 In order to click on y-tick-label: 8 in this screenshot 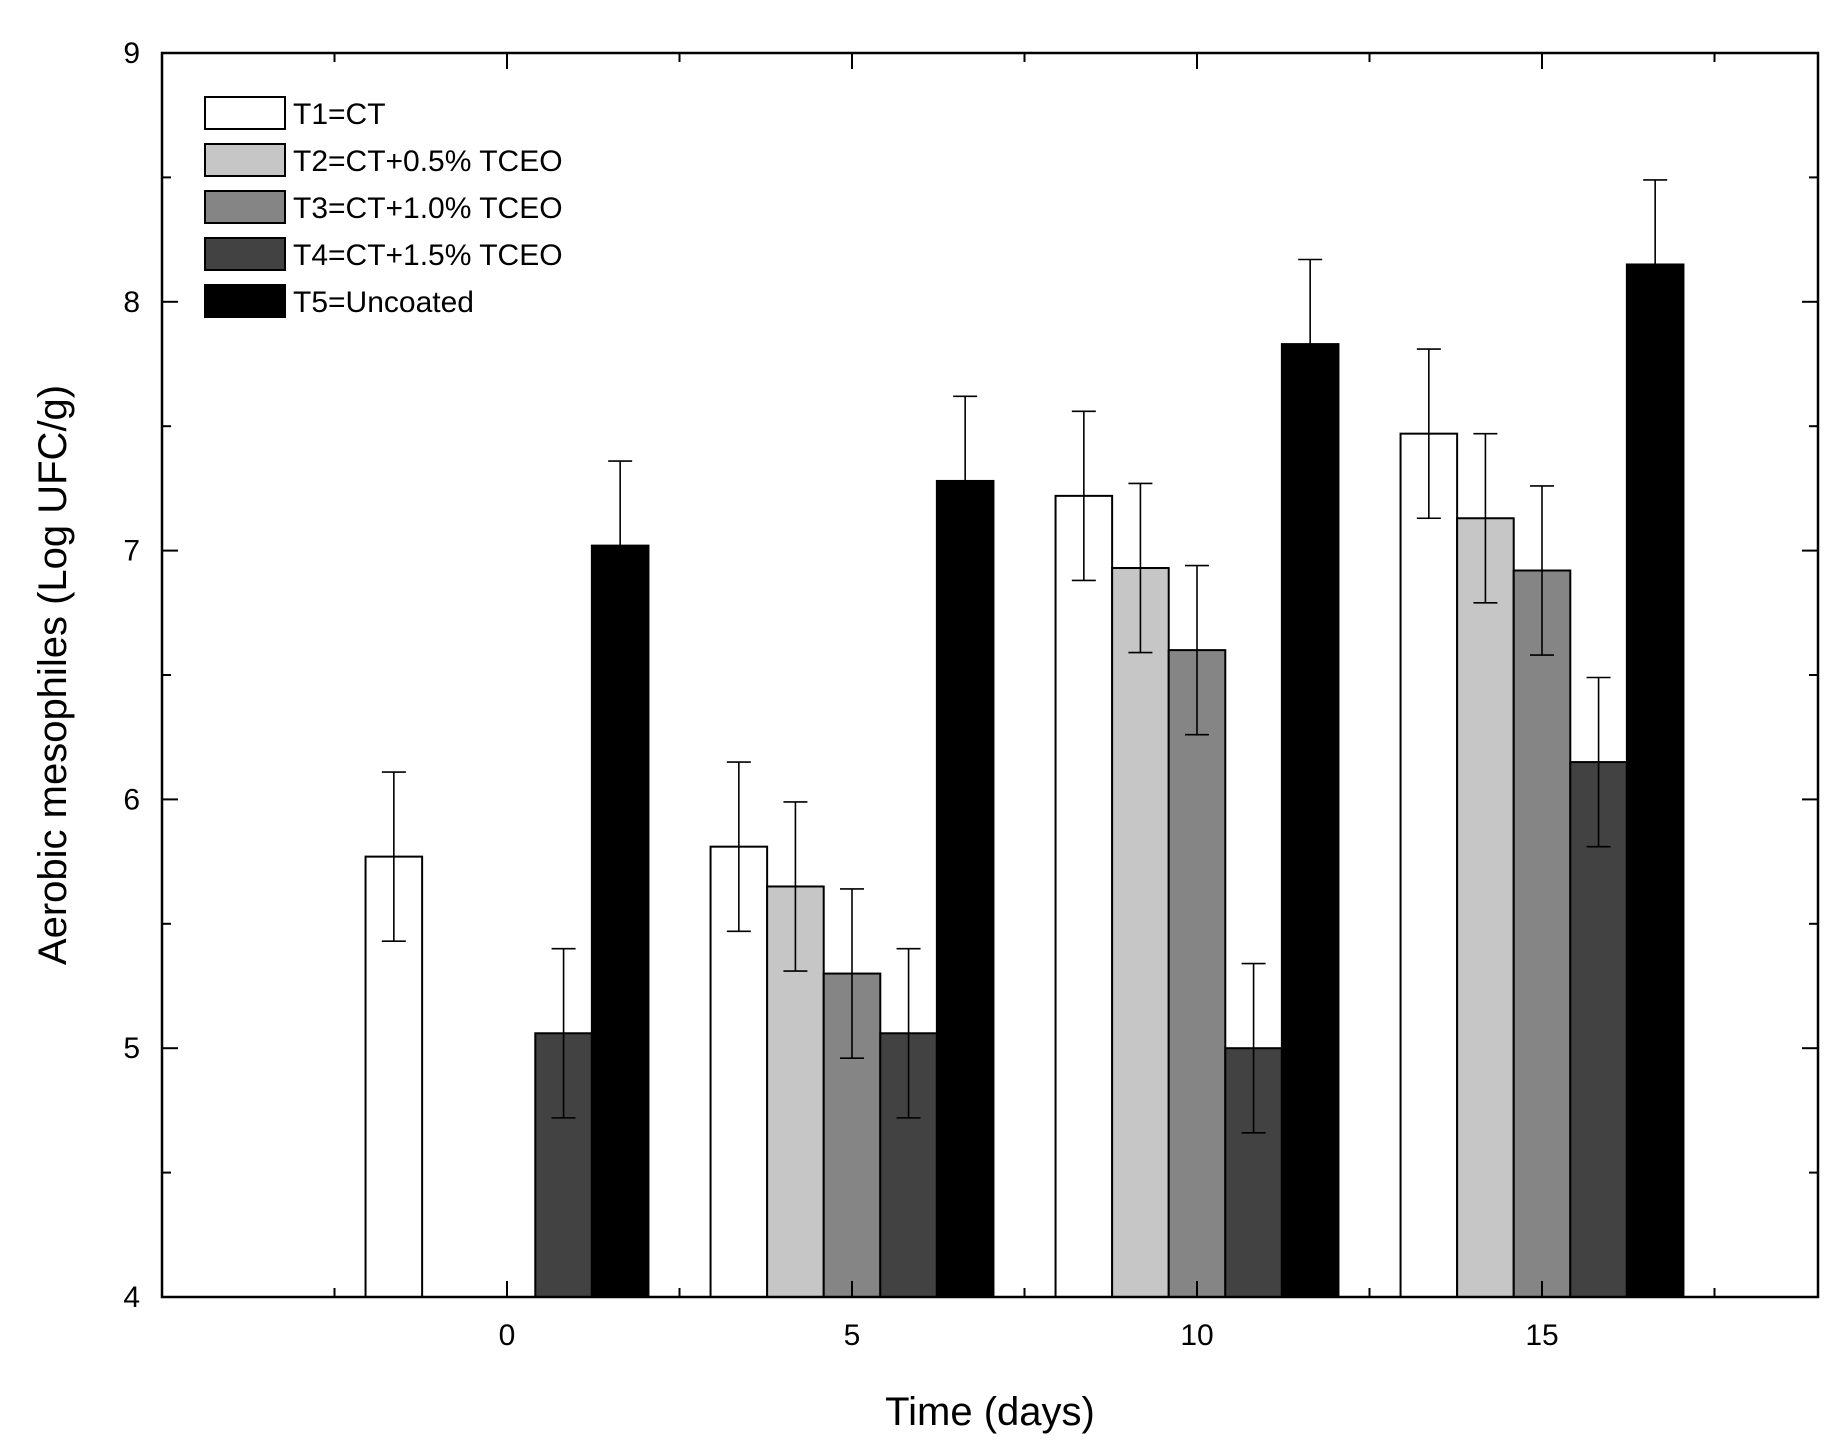, I will do `click(131, 302)`.